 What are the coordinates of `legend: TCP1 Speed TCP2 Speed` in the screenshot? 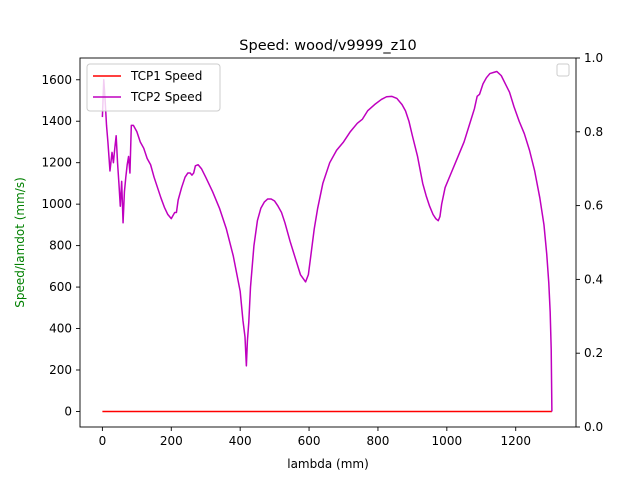 It's located at (153, 87).